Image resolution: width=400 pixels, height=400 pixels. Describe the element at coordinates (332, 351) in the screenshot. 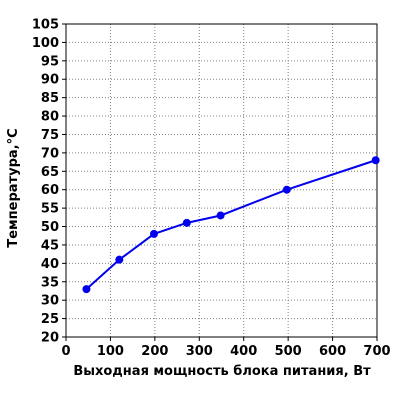

I see `x-tick-label: 600` at that location.